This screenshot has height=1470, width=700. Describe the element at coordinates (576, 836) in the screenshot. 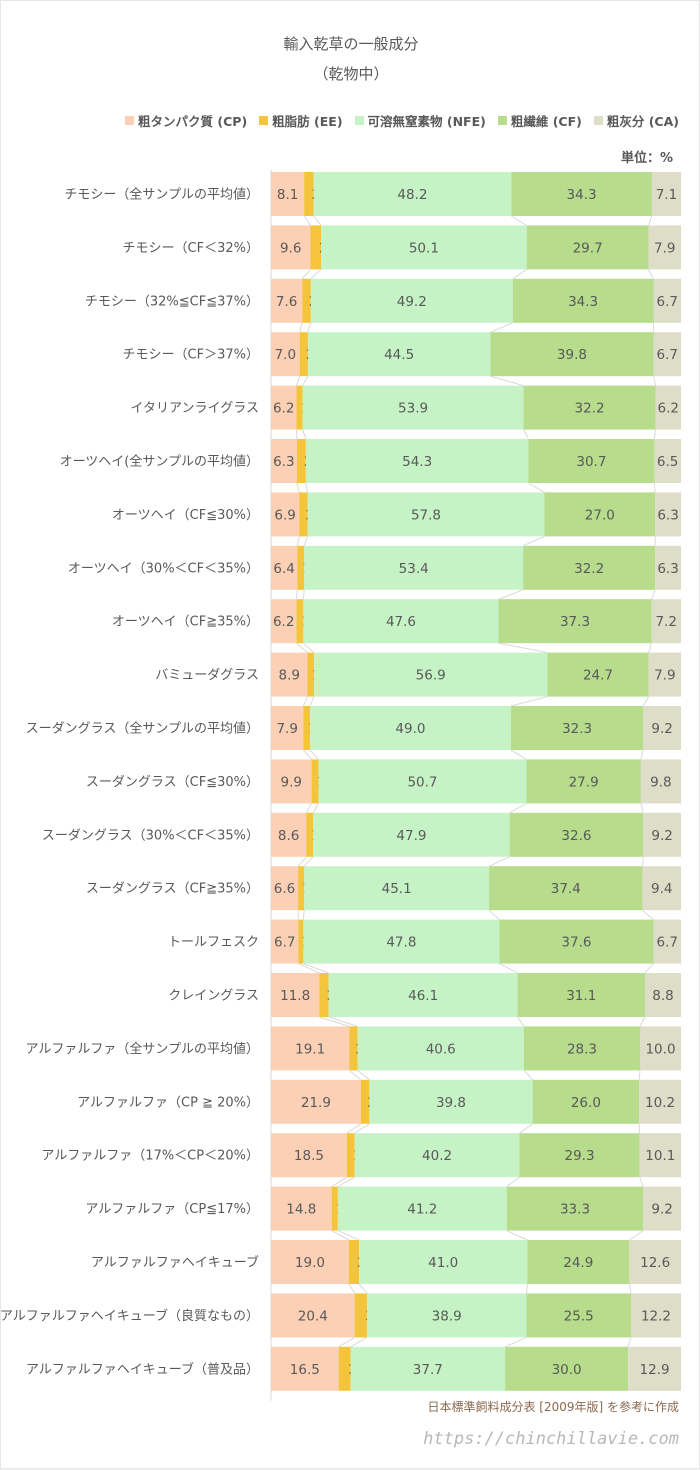

I see `data-label: 32.6` at that location.